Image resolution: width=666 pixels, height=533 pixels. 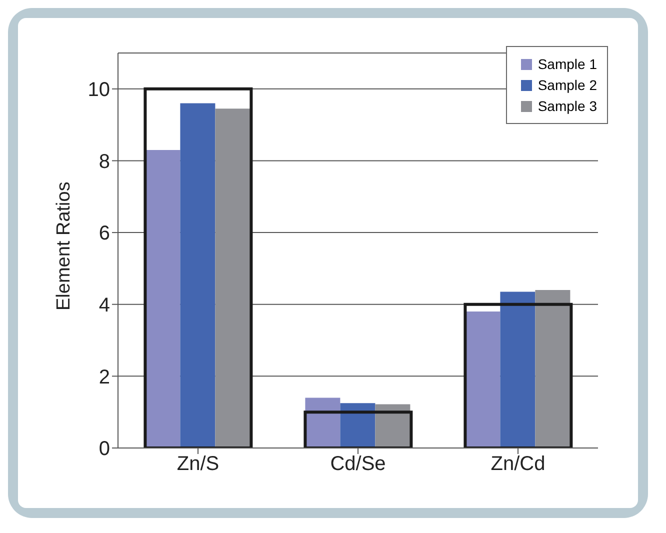 I want to click on y-tick-label: 8, so click(x=104, y=161).